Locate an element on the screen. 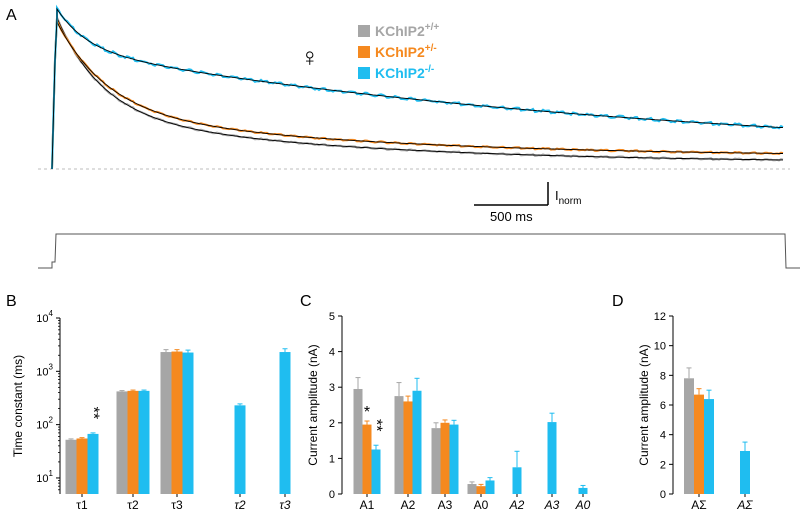  y-tick-label: 5 is located at coordinates (332, 317).